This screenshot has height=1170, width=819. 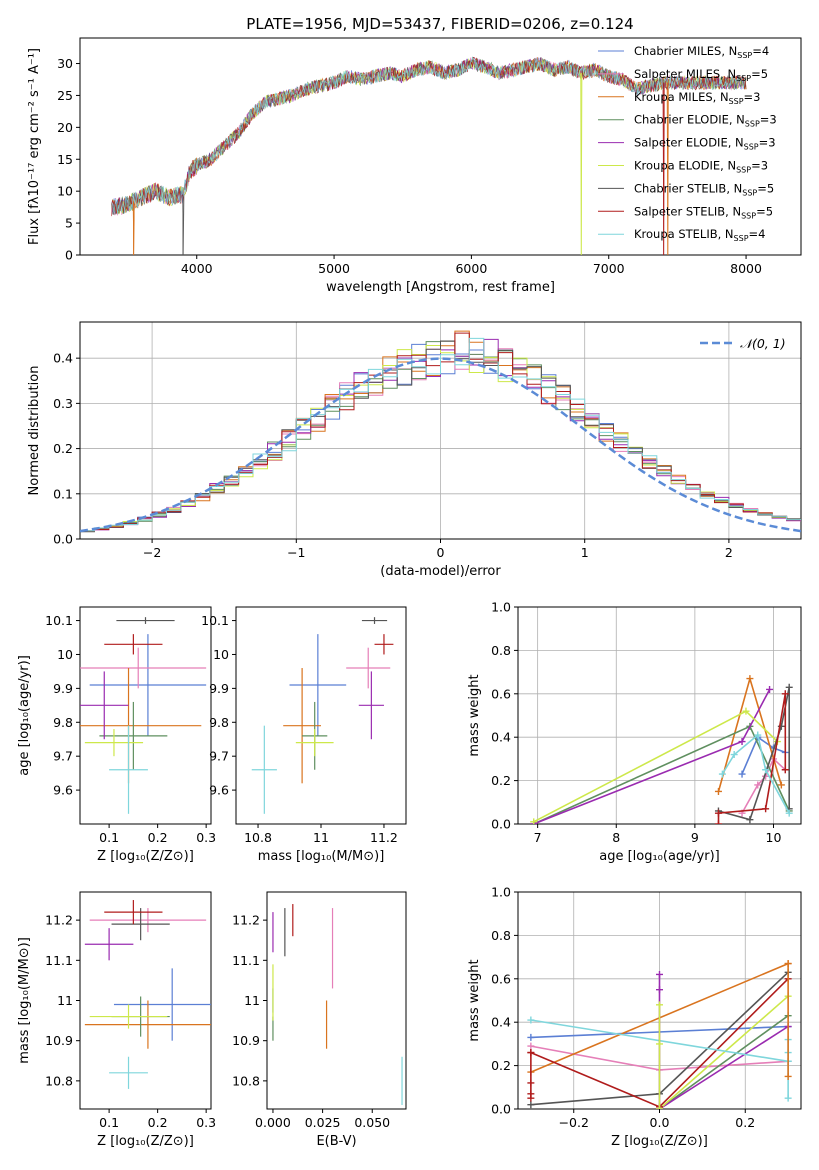 What do you see at coordinates (501, 1109) in the screenshot?
I see `y-tick-label: 0.0` at bounding box center [501, 1109].